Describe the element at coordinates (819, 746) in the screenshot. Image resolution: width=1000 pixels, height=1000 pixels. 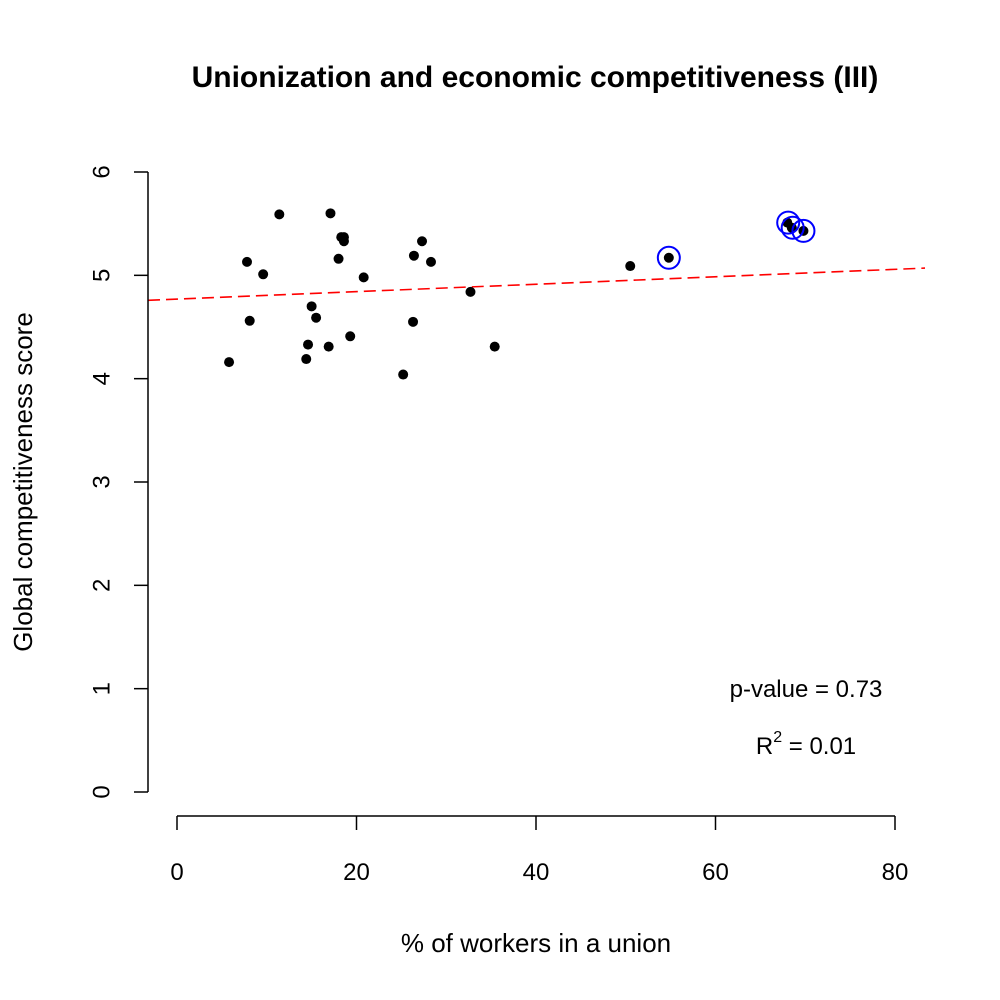
I see `r2-suffix: = 0.01` at that location.